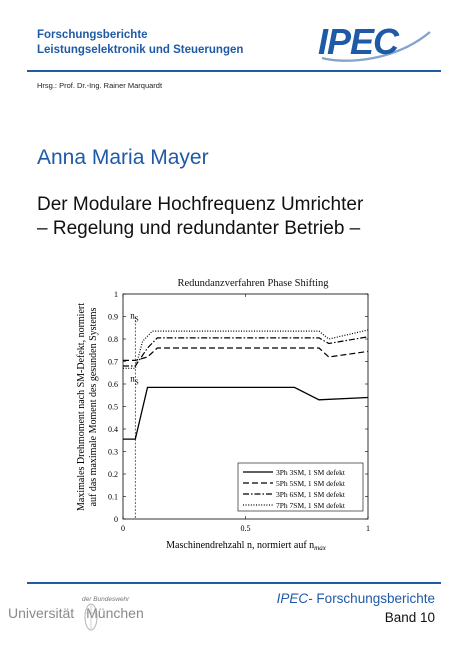 Image resolution: width=457 pixels, height=648 pixels. I want to click on top-divider, so click(234, 71).